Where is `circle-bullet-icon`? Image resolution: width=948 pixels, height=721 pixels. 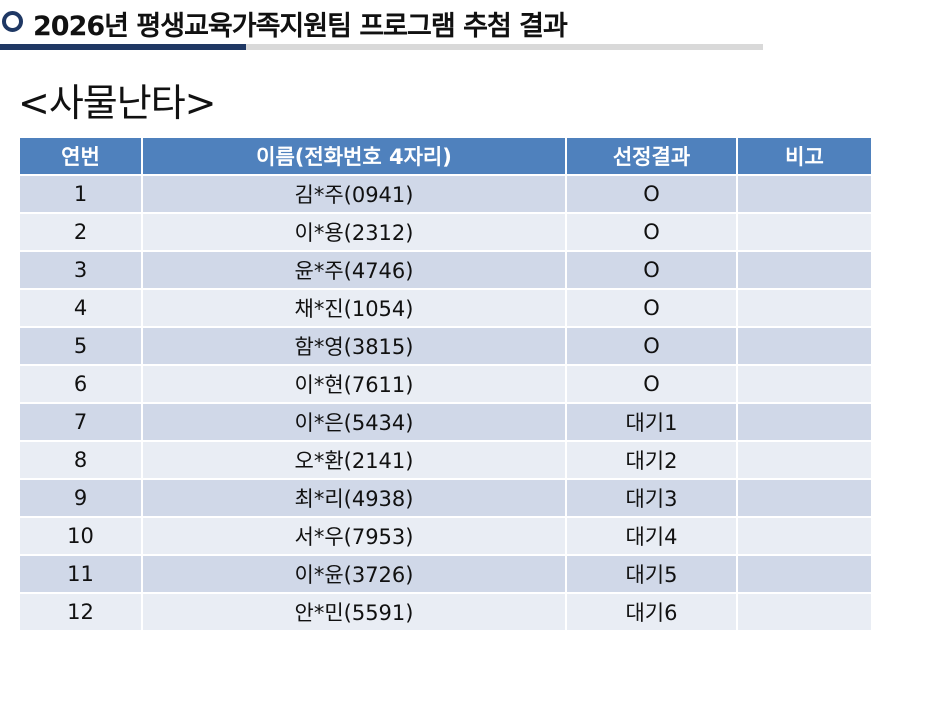 circle-bullet-icon is located at coordinates (12, 21).